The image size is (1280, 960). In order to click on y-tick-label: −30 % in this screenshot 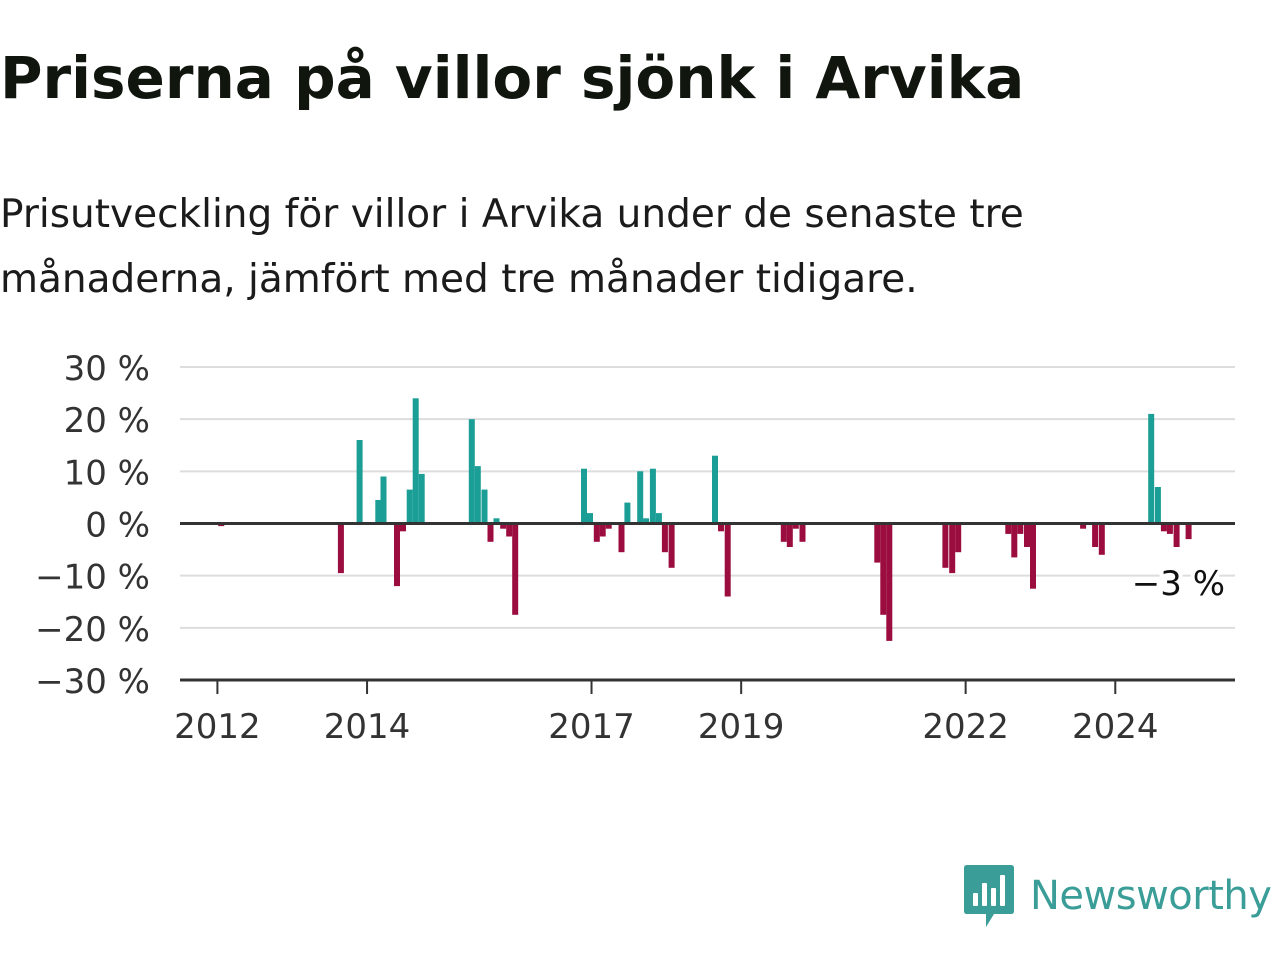, I will do `click(92, 682)`.